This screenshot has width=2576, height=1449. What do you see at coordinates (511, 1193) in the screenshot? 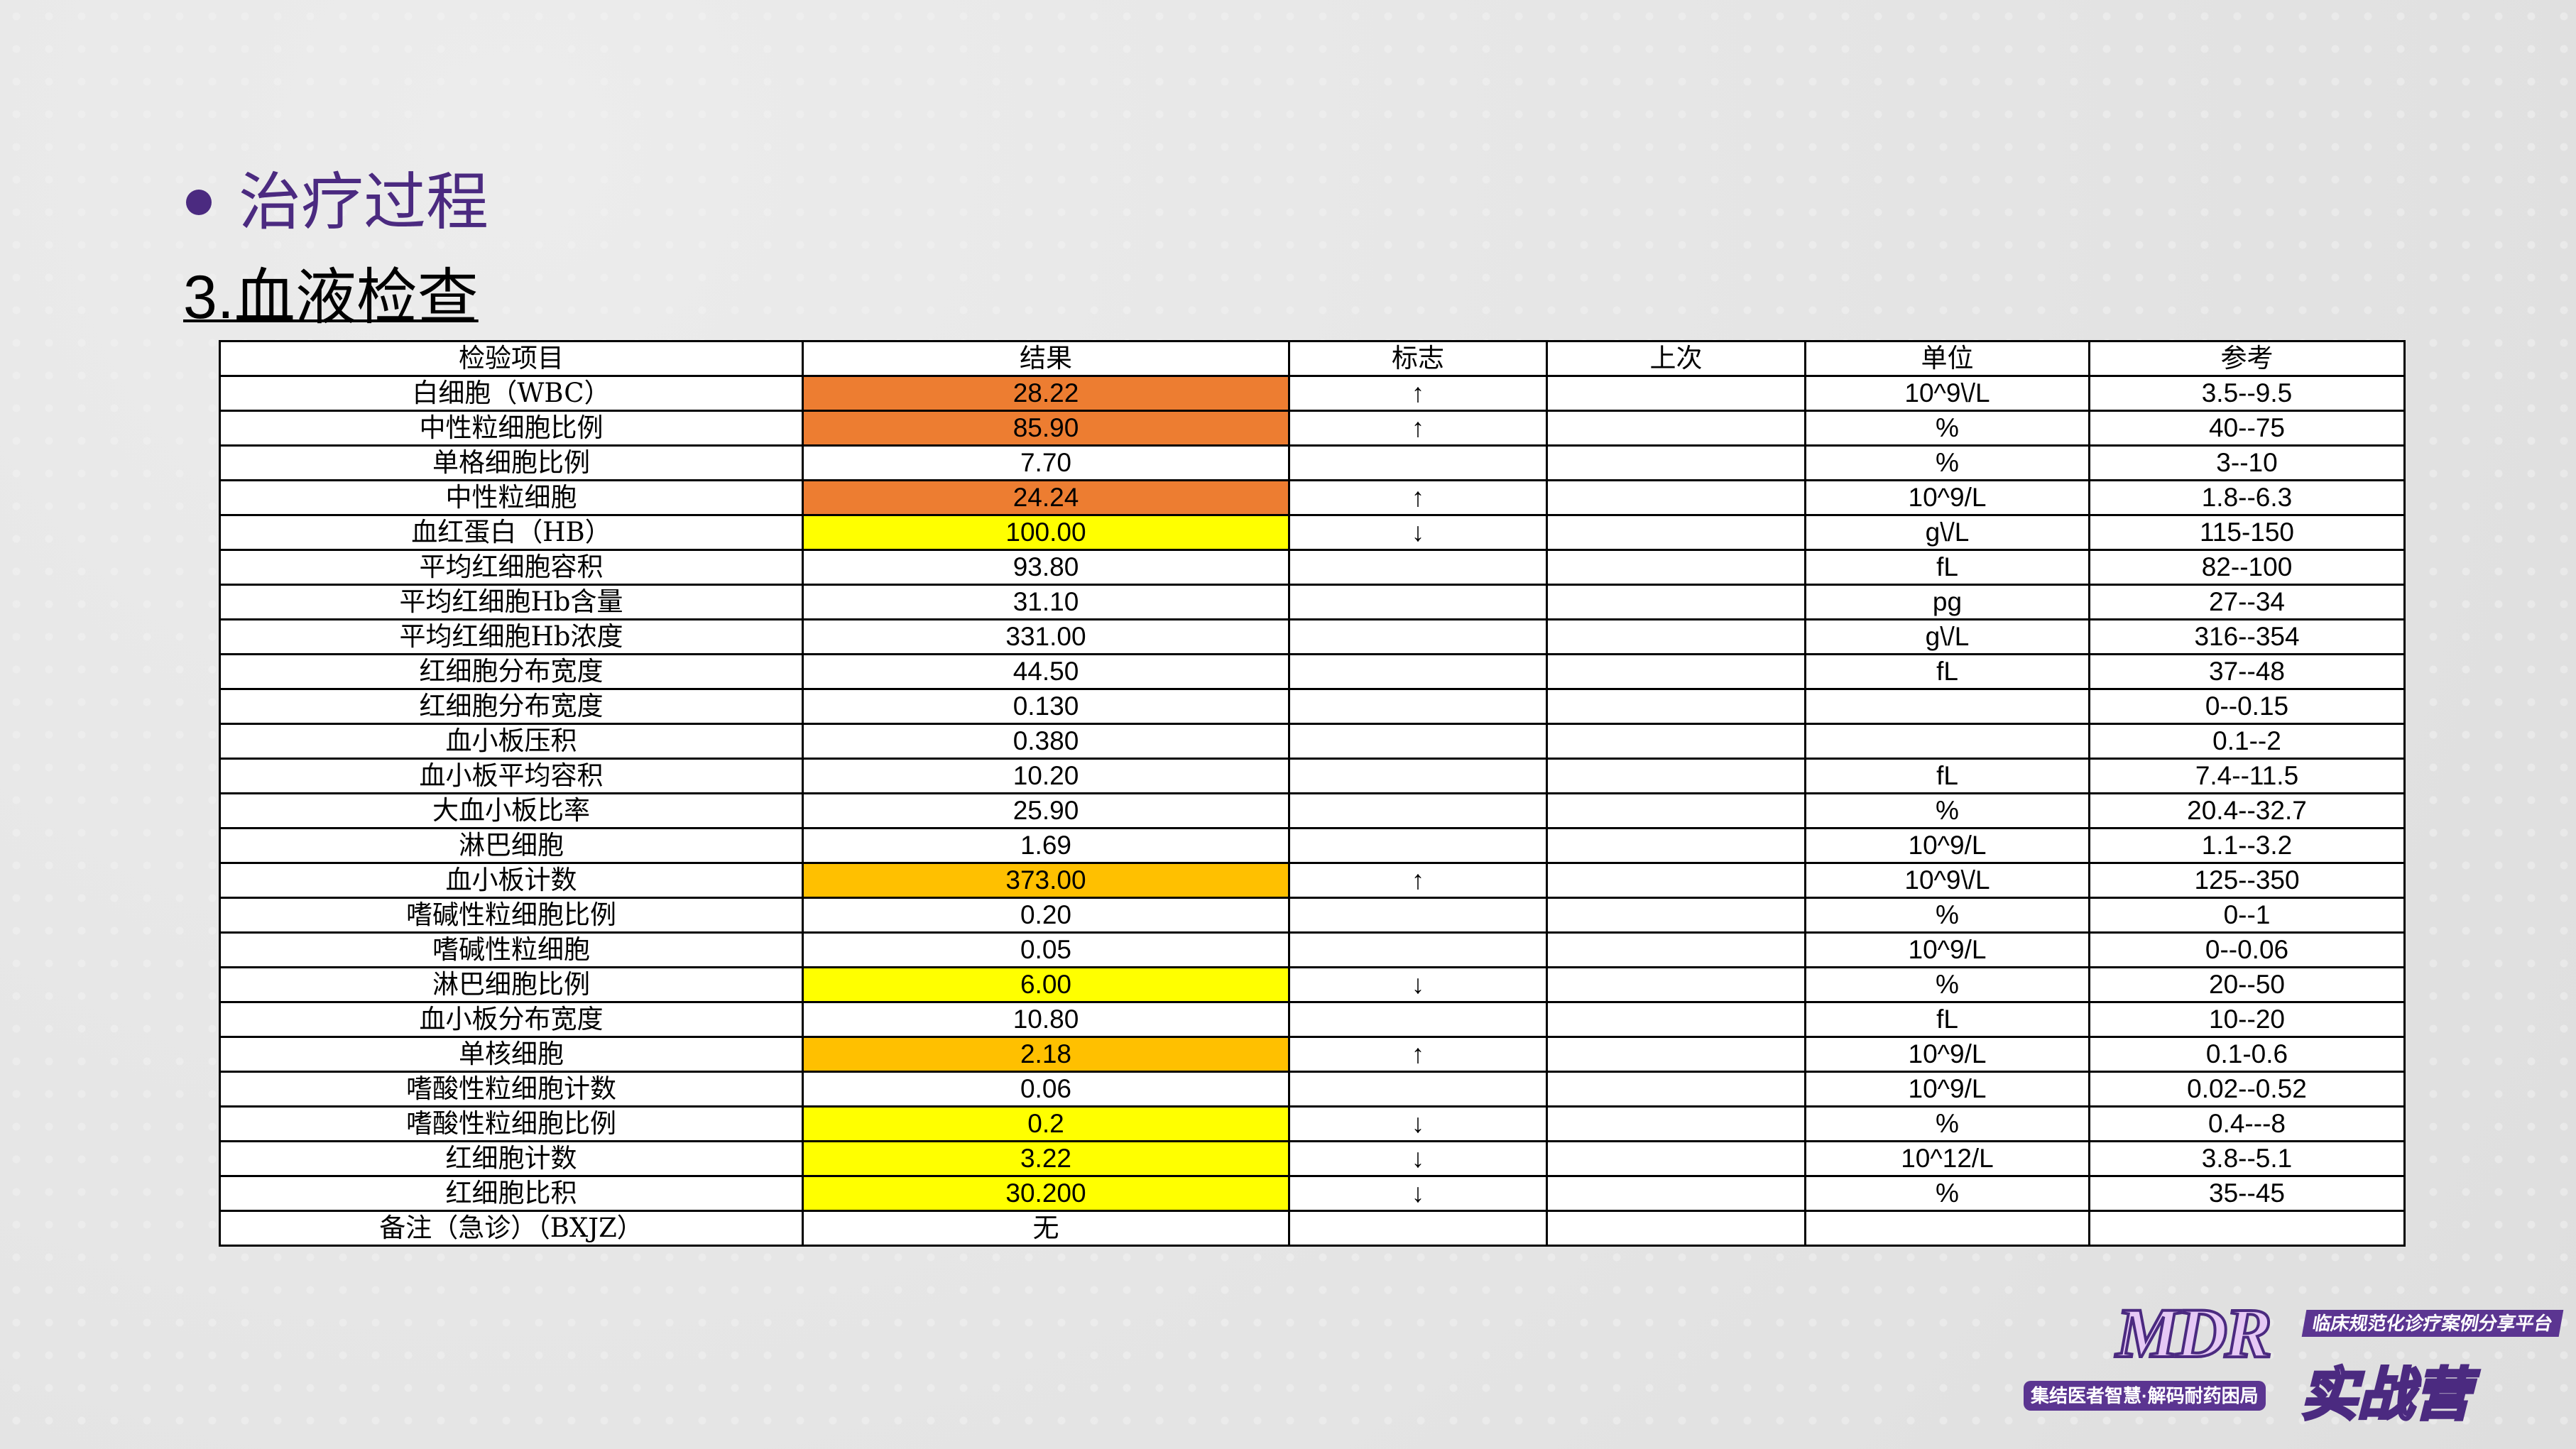
I see `item-cell: 红细胞比积` at bounding box center [511, 1193].